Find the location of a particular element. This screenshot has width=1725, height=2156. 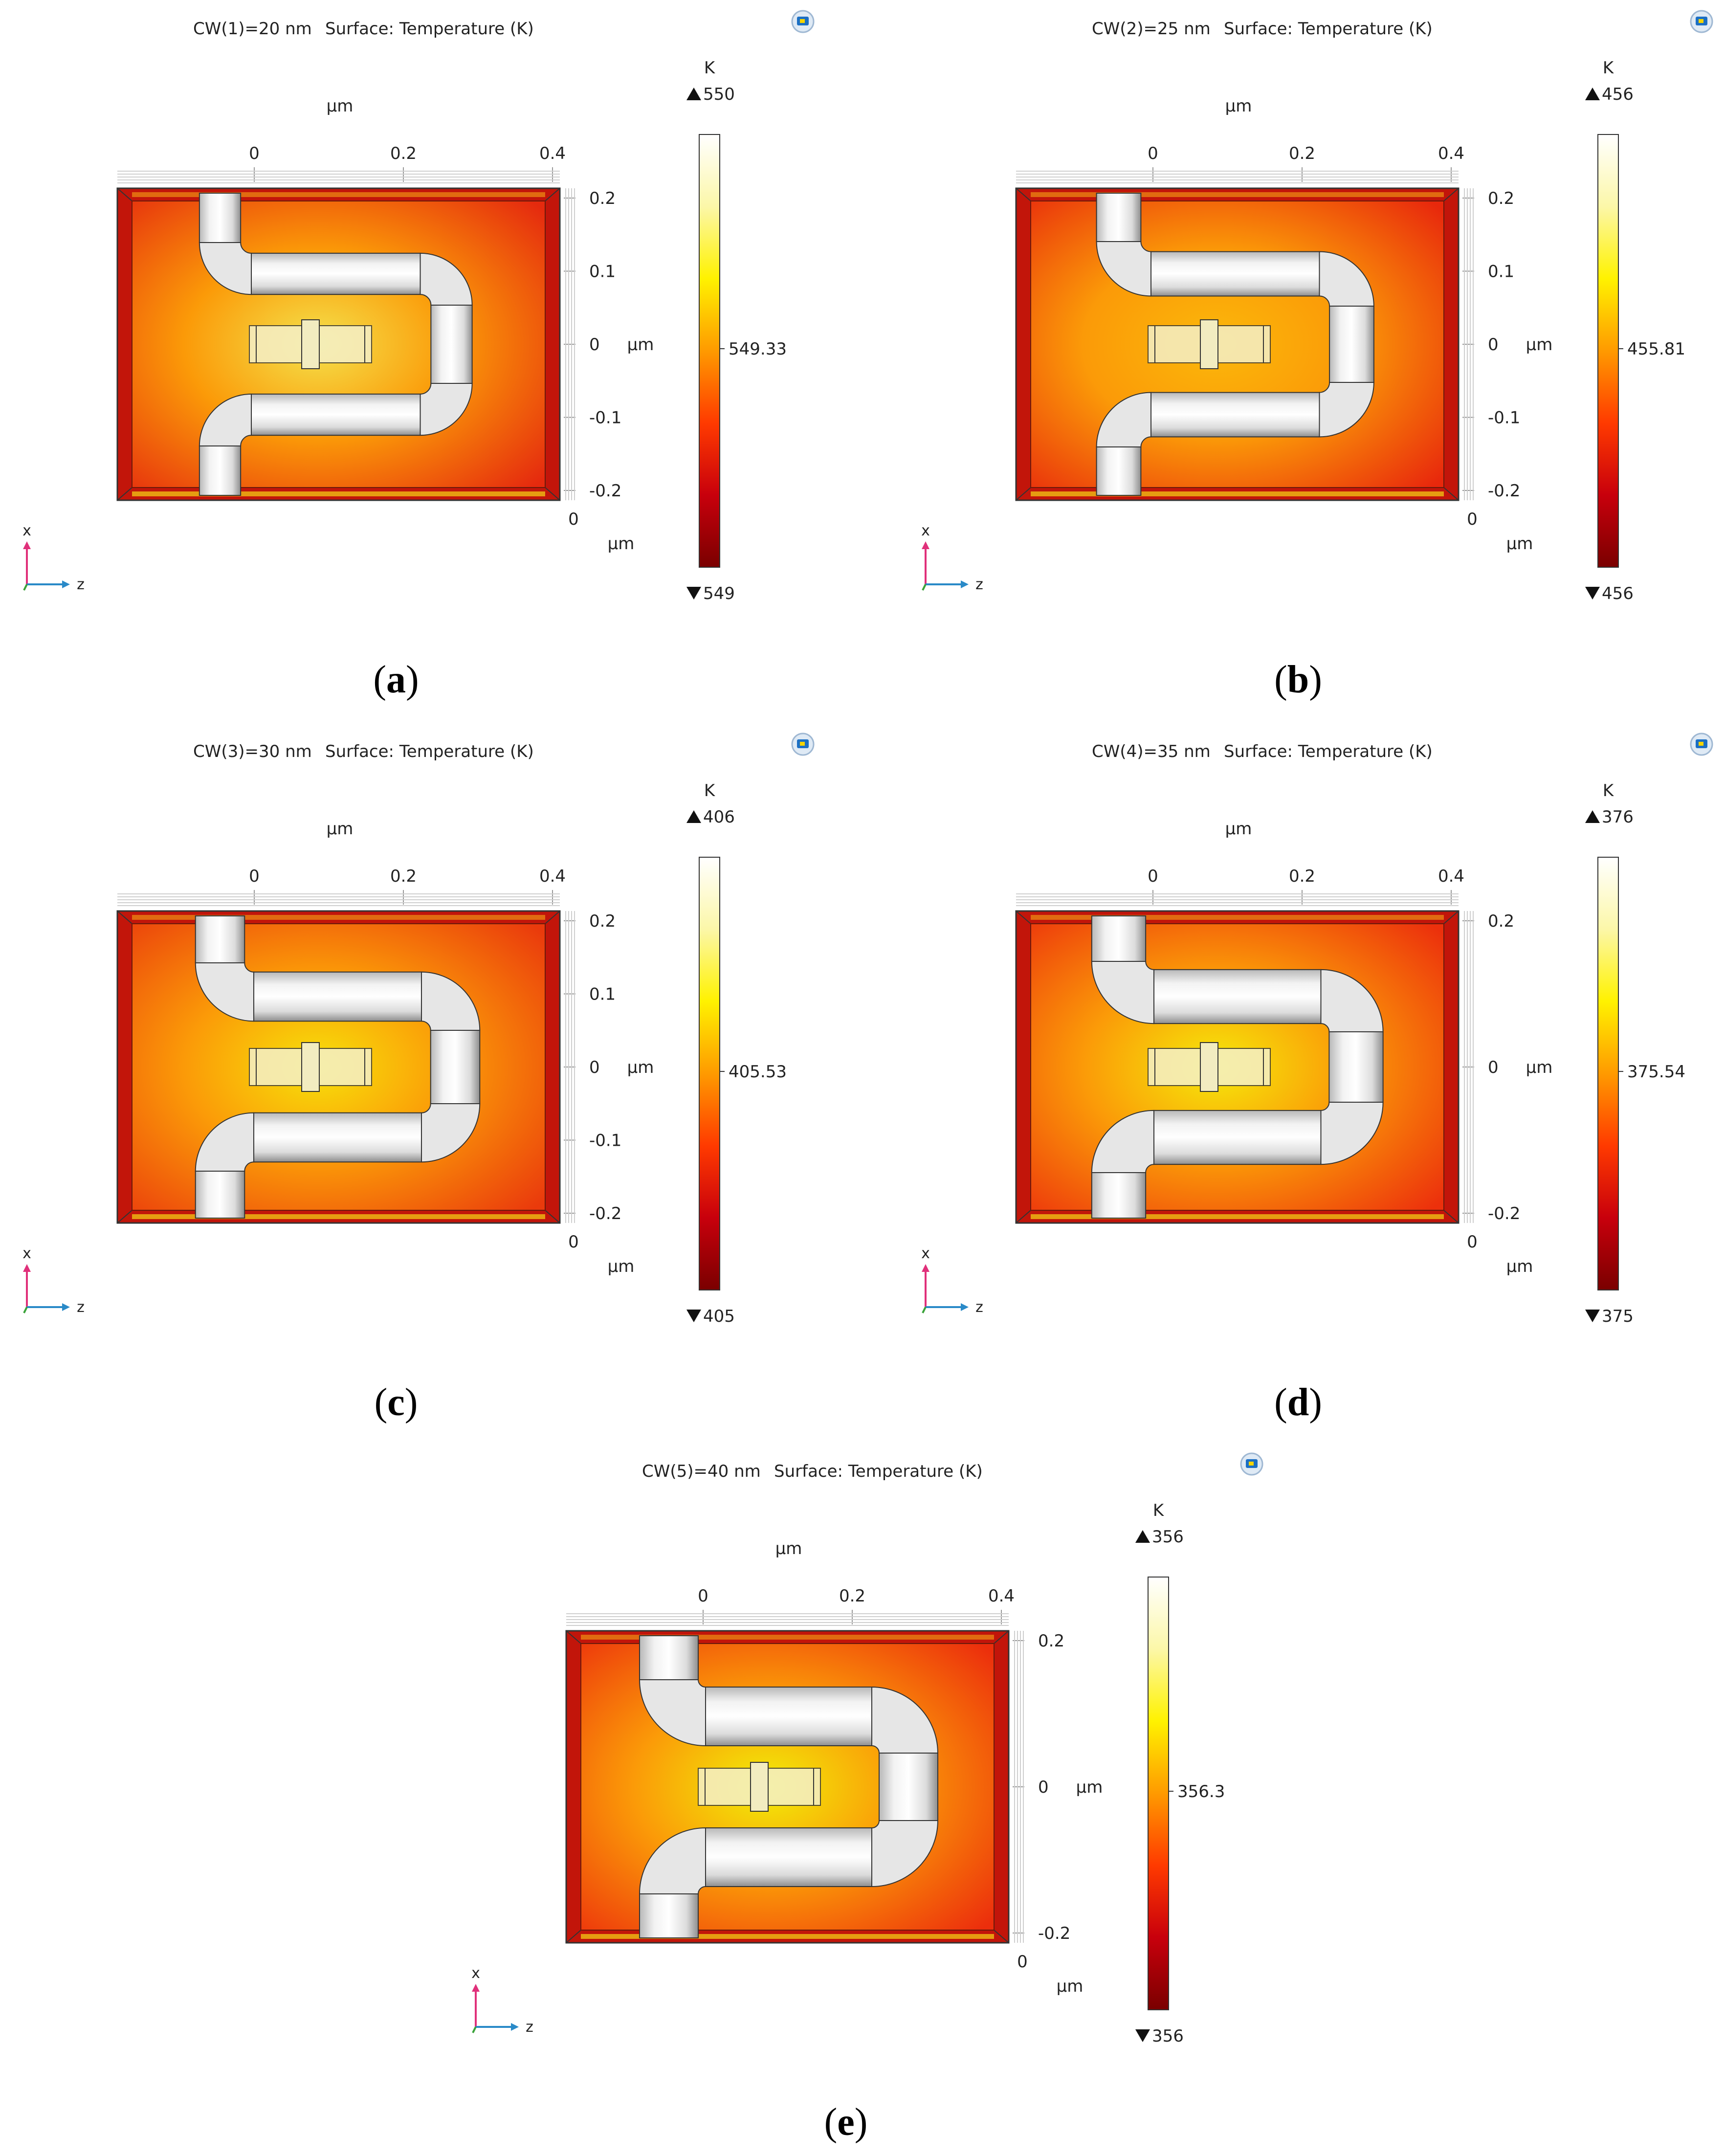

caption-letter: a is located at coordinates (396, 679).